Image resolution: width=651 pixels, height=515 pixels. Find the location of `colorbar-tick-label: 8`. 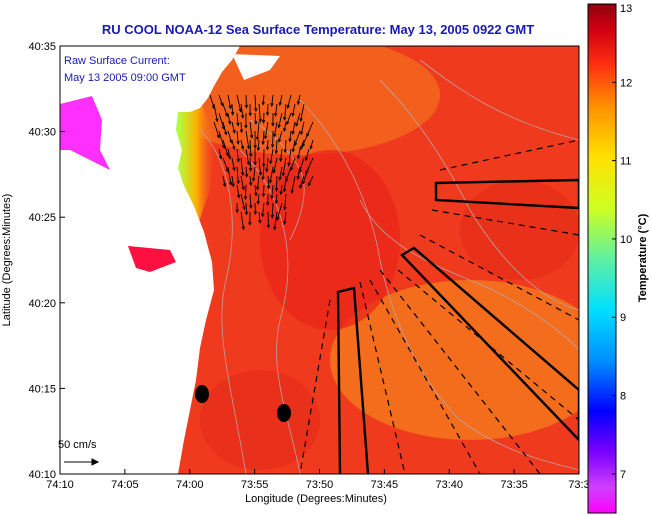

colorbar-tick-label: 8 is located at coordinates (623, 397).